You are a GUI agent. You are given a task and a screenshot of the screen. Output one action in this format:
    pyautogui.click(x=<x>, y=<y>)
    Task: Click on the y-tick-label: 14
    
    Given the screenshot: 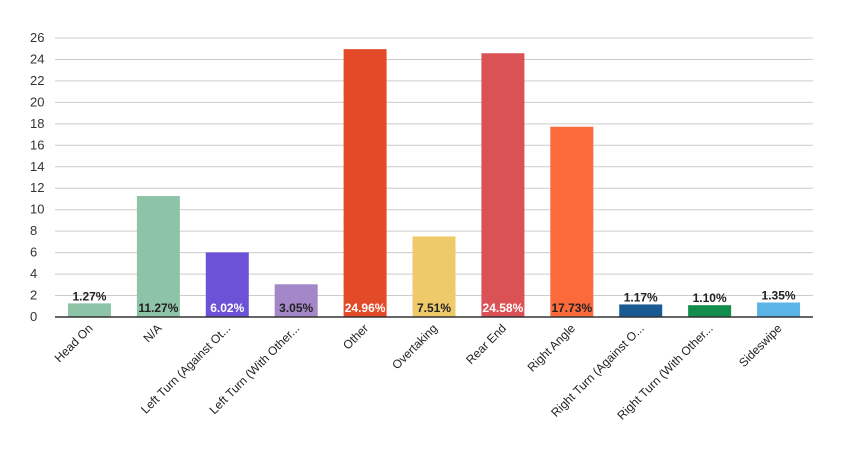 What is the action you would take?
    pyautogui.click(x=37, y=166)
    